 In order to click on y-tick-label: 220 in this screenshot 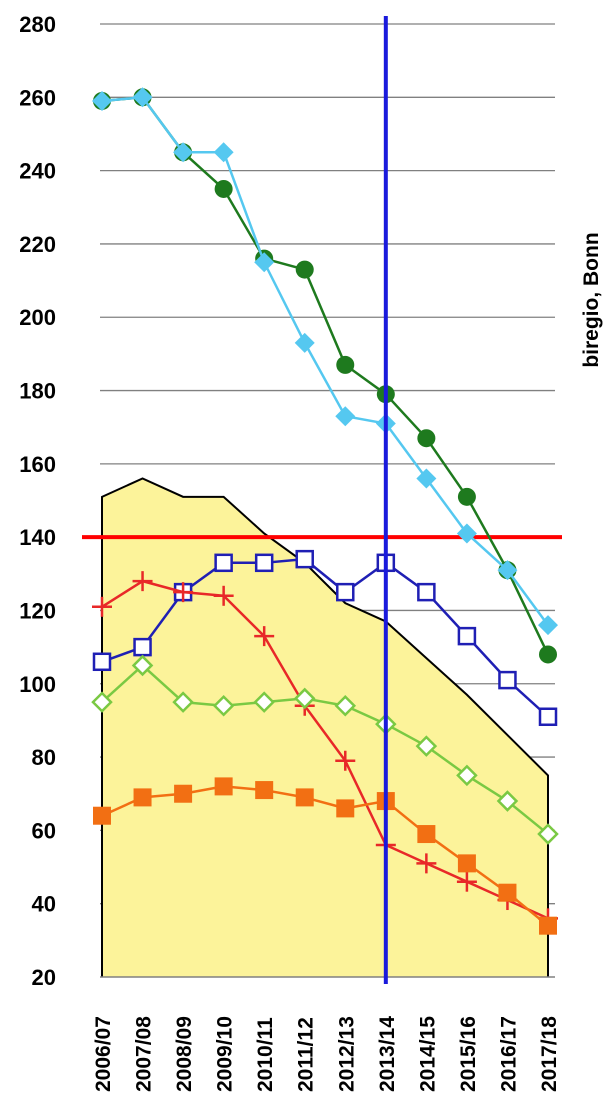, I will do `click(37, 244)`.